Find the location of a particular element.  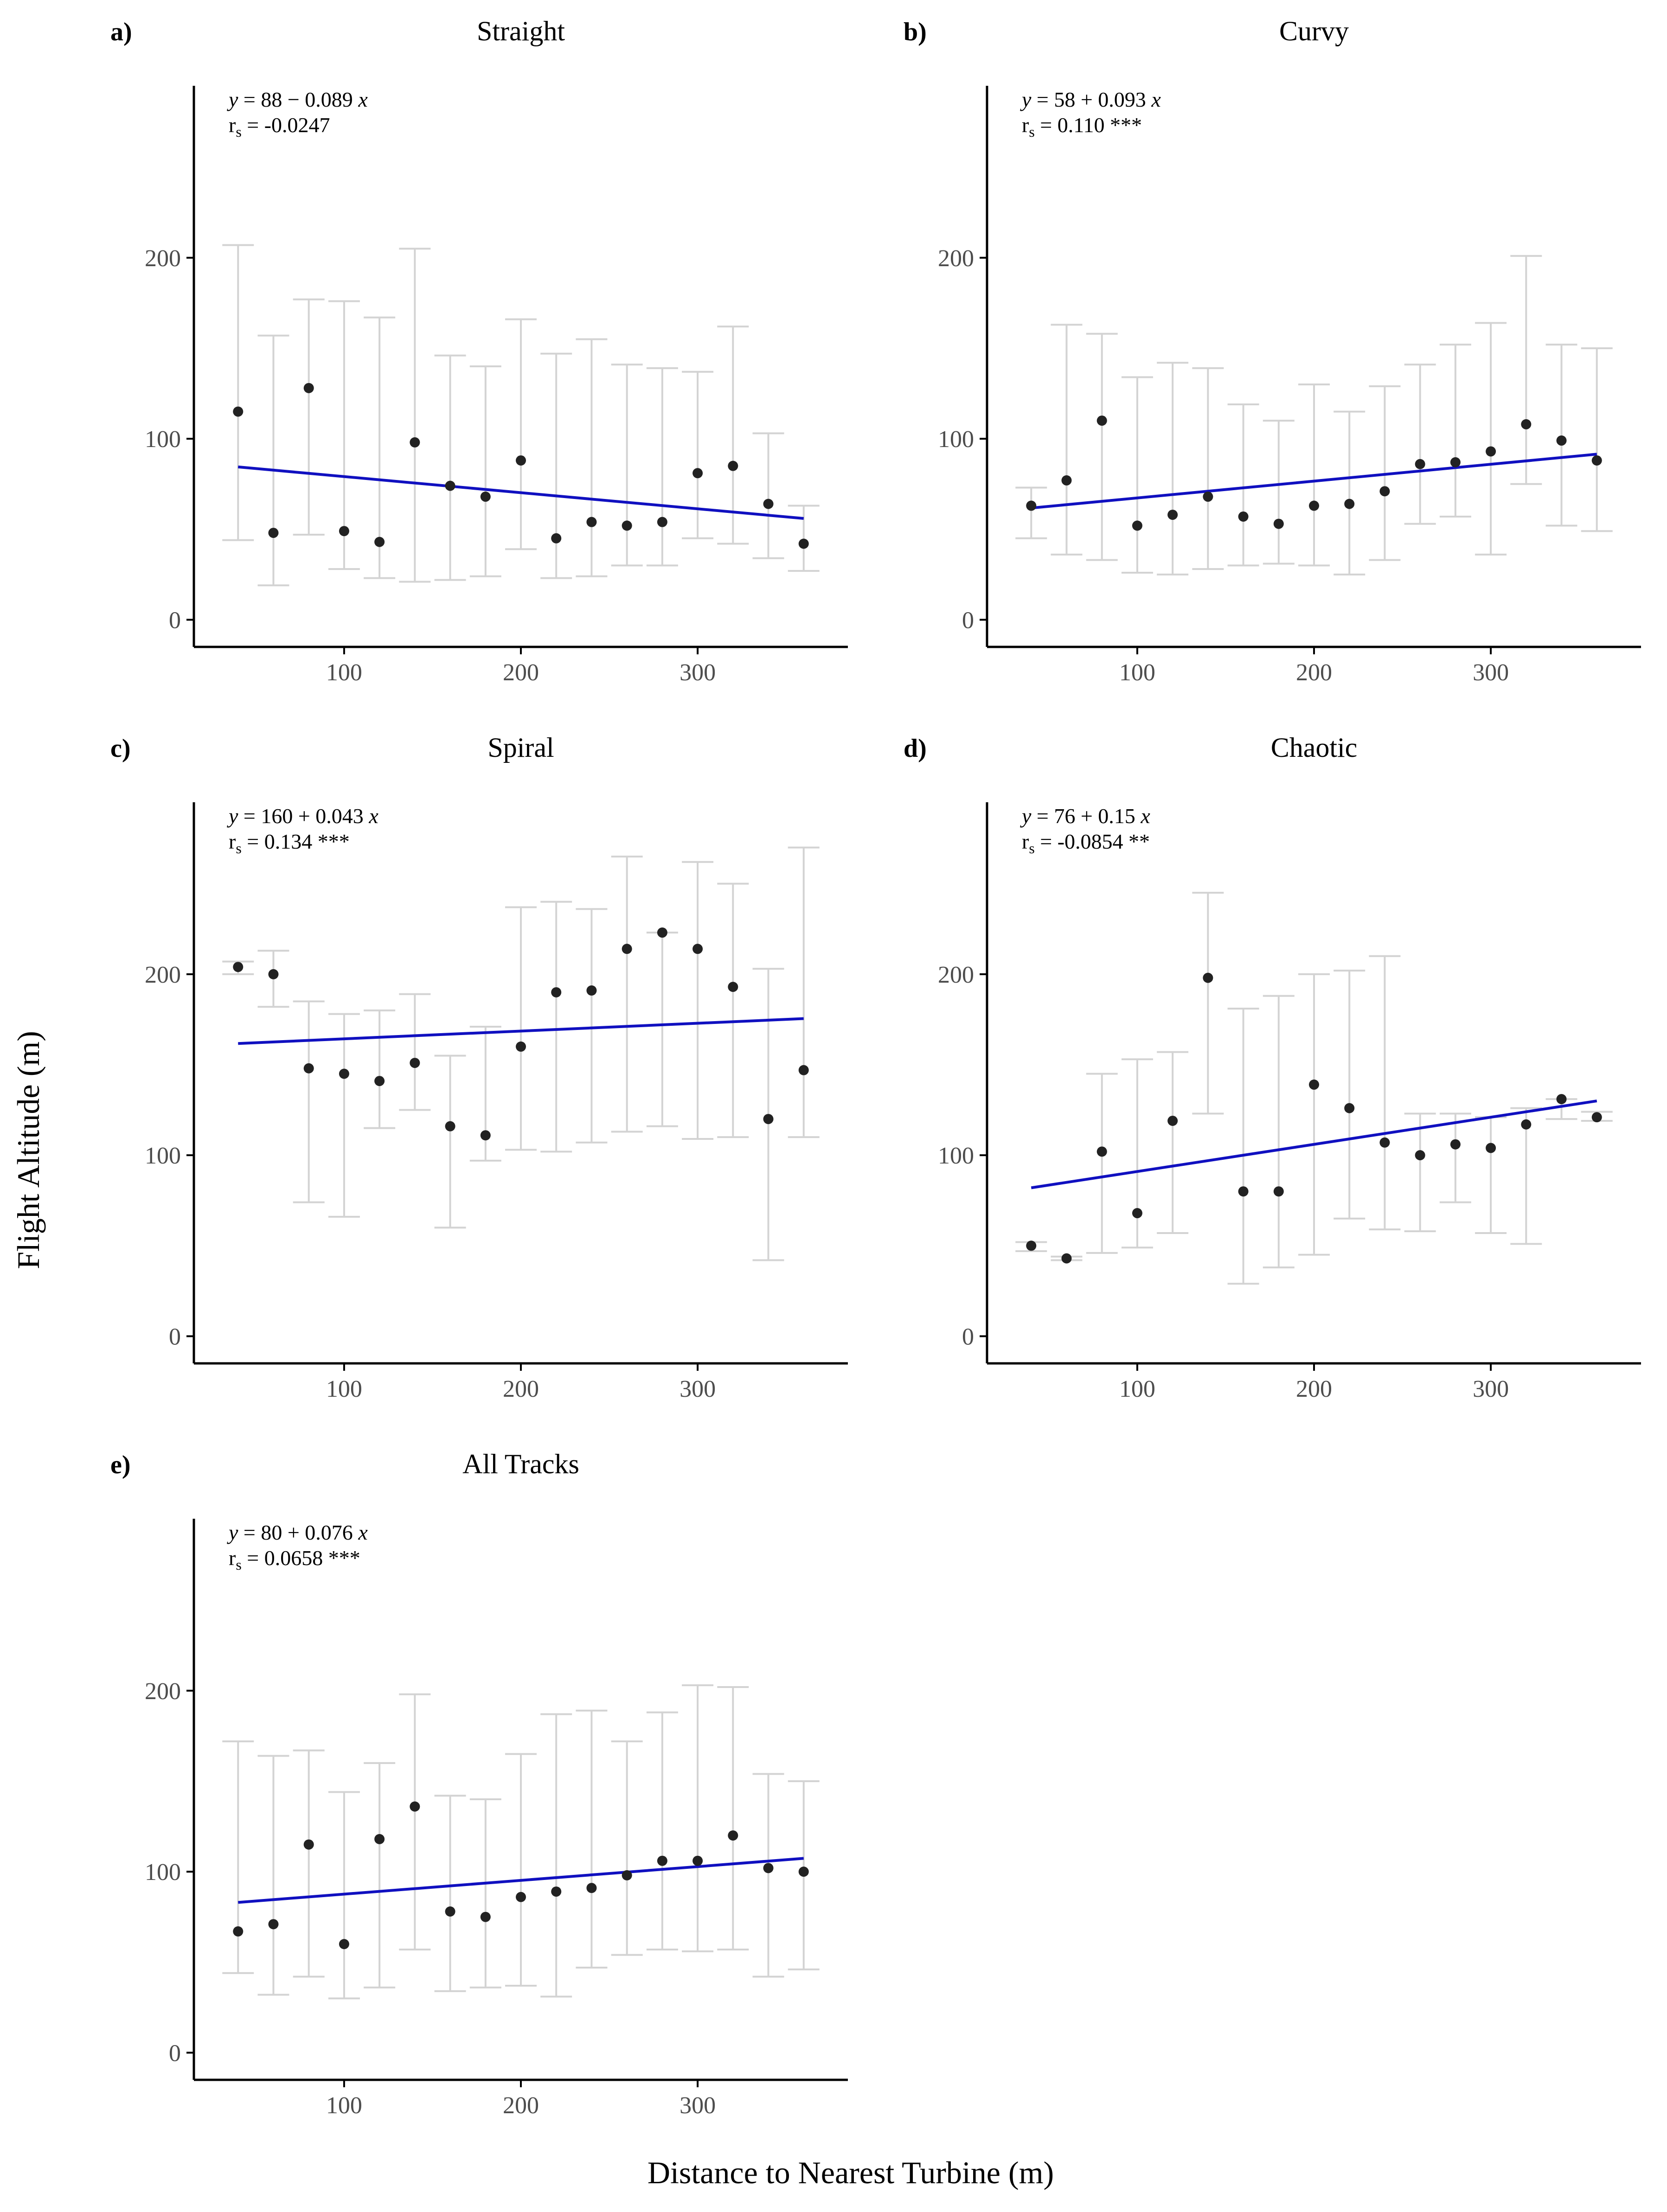

spearman-rs: rs = 0.110 *** is located at coordinates (1082, 126).